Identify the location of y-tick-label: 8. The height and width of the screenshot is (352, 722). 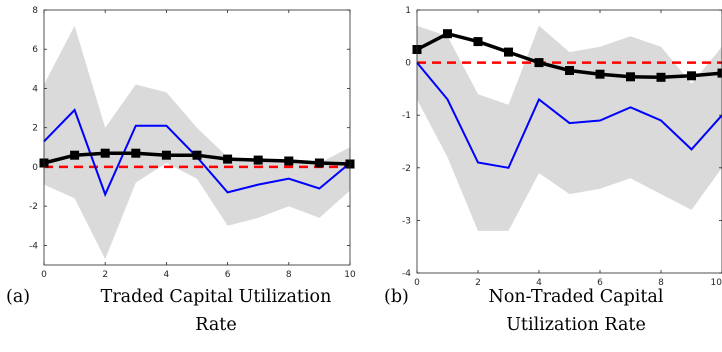
(35, 11).